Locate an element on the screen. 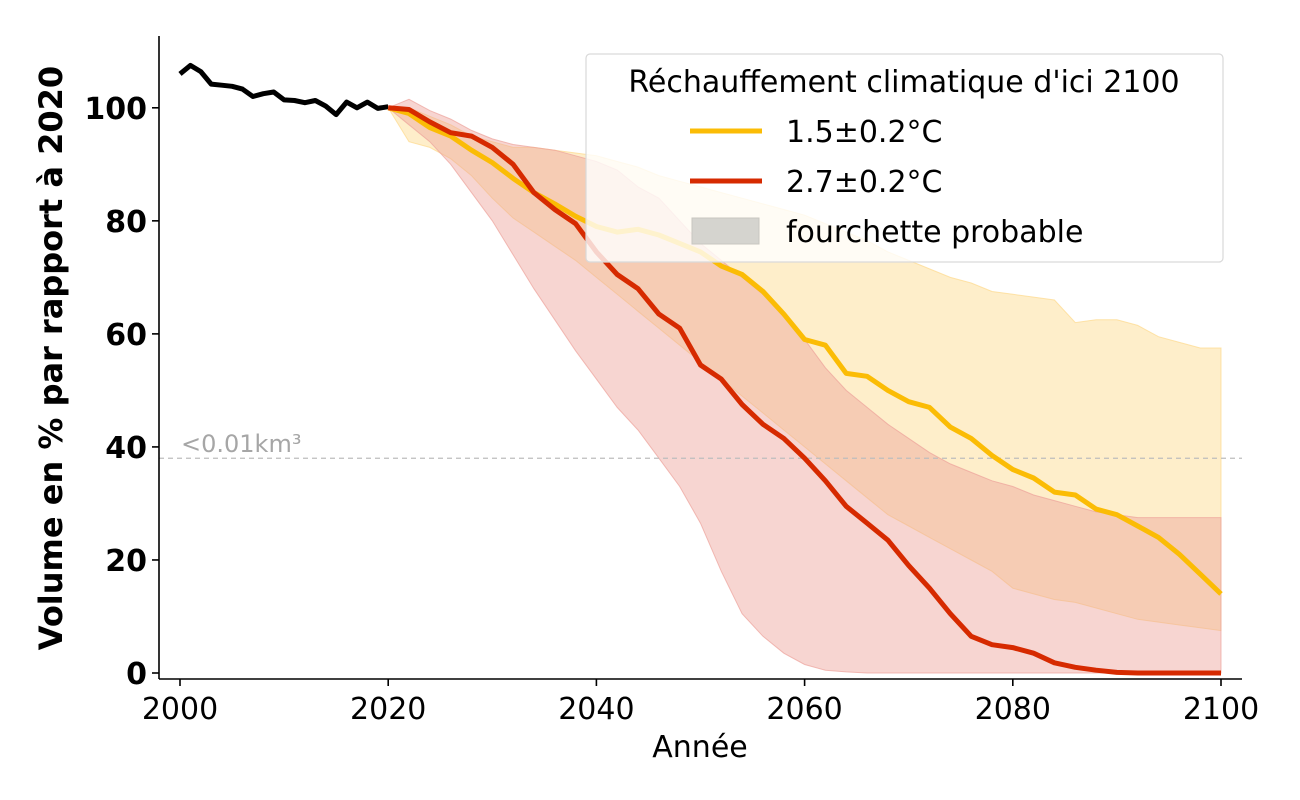 The width and height of the screenshot is (1300, 800). legend-entries: 1.5±0.2°C 2.7±0.2°C fourchette probable is located at coordinates (886, 182).